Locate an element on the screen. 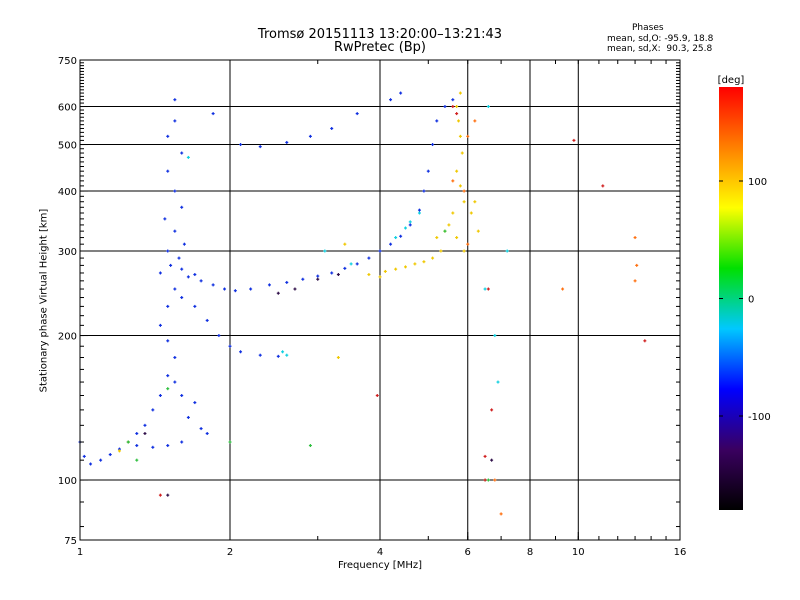 The height and width of the screenshot is (600, 800). colorbar-label: [deg] is located at coordinates (731, 80).